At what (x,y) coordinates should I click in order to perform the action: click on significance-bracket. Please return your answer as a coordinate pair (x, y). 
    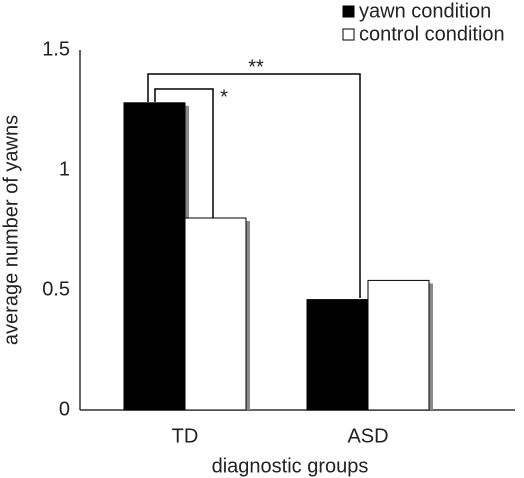
    Looking at the image, I should click on (184, 153).